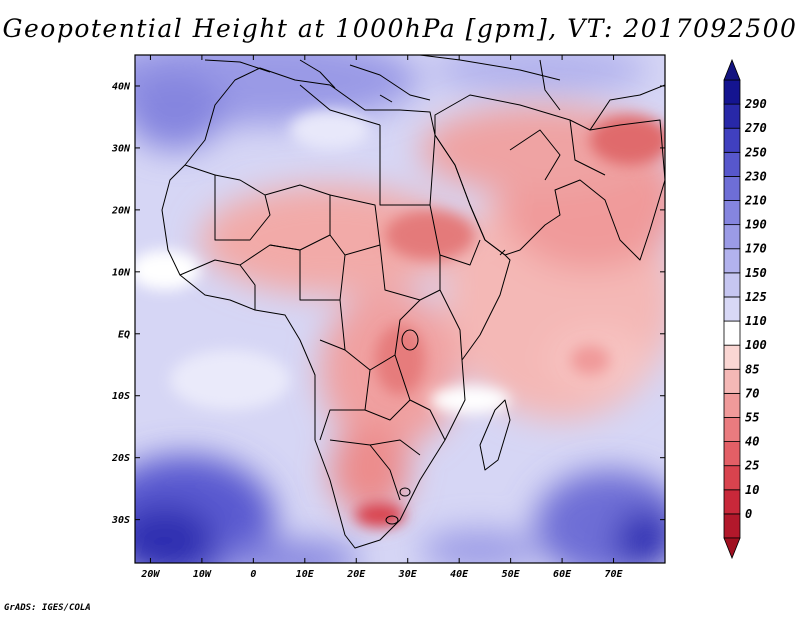 The width and height of the screenshot is (800, 618). Describe the element at coordinates (756, 297) in the screenshot. I see `colorbar-label: 125` at that location.